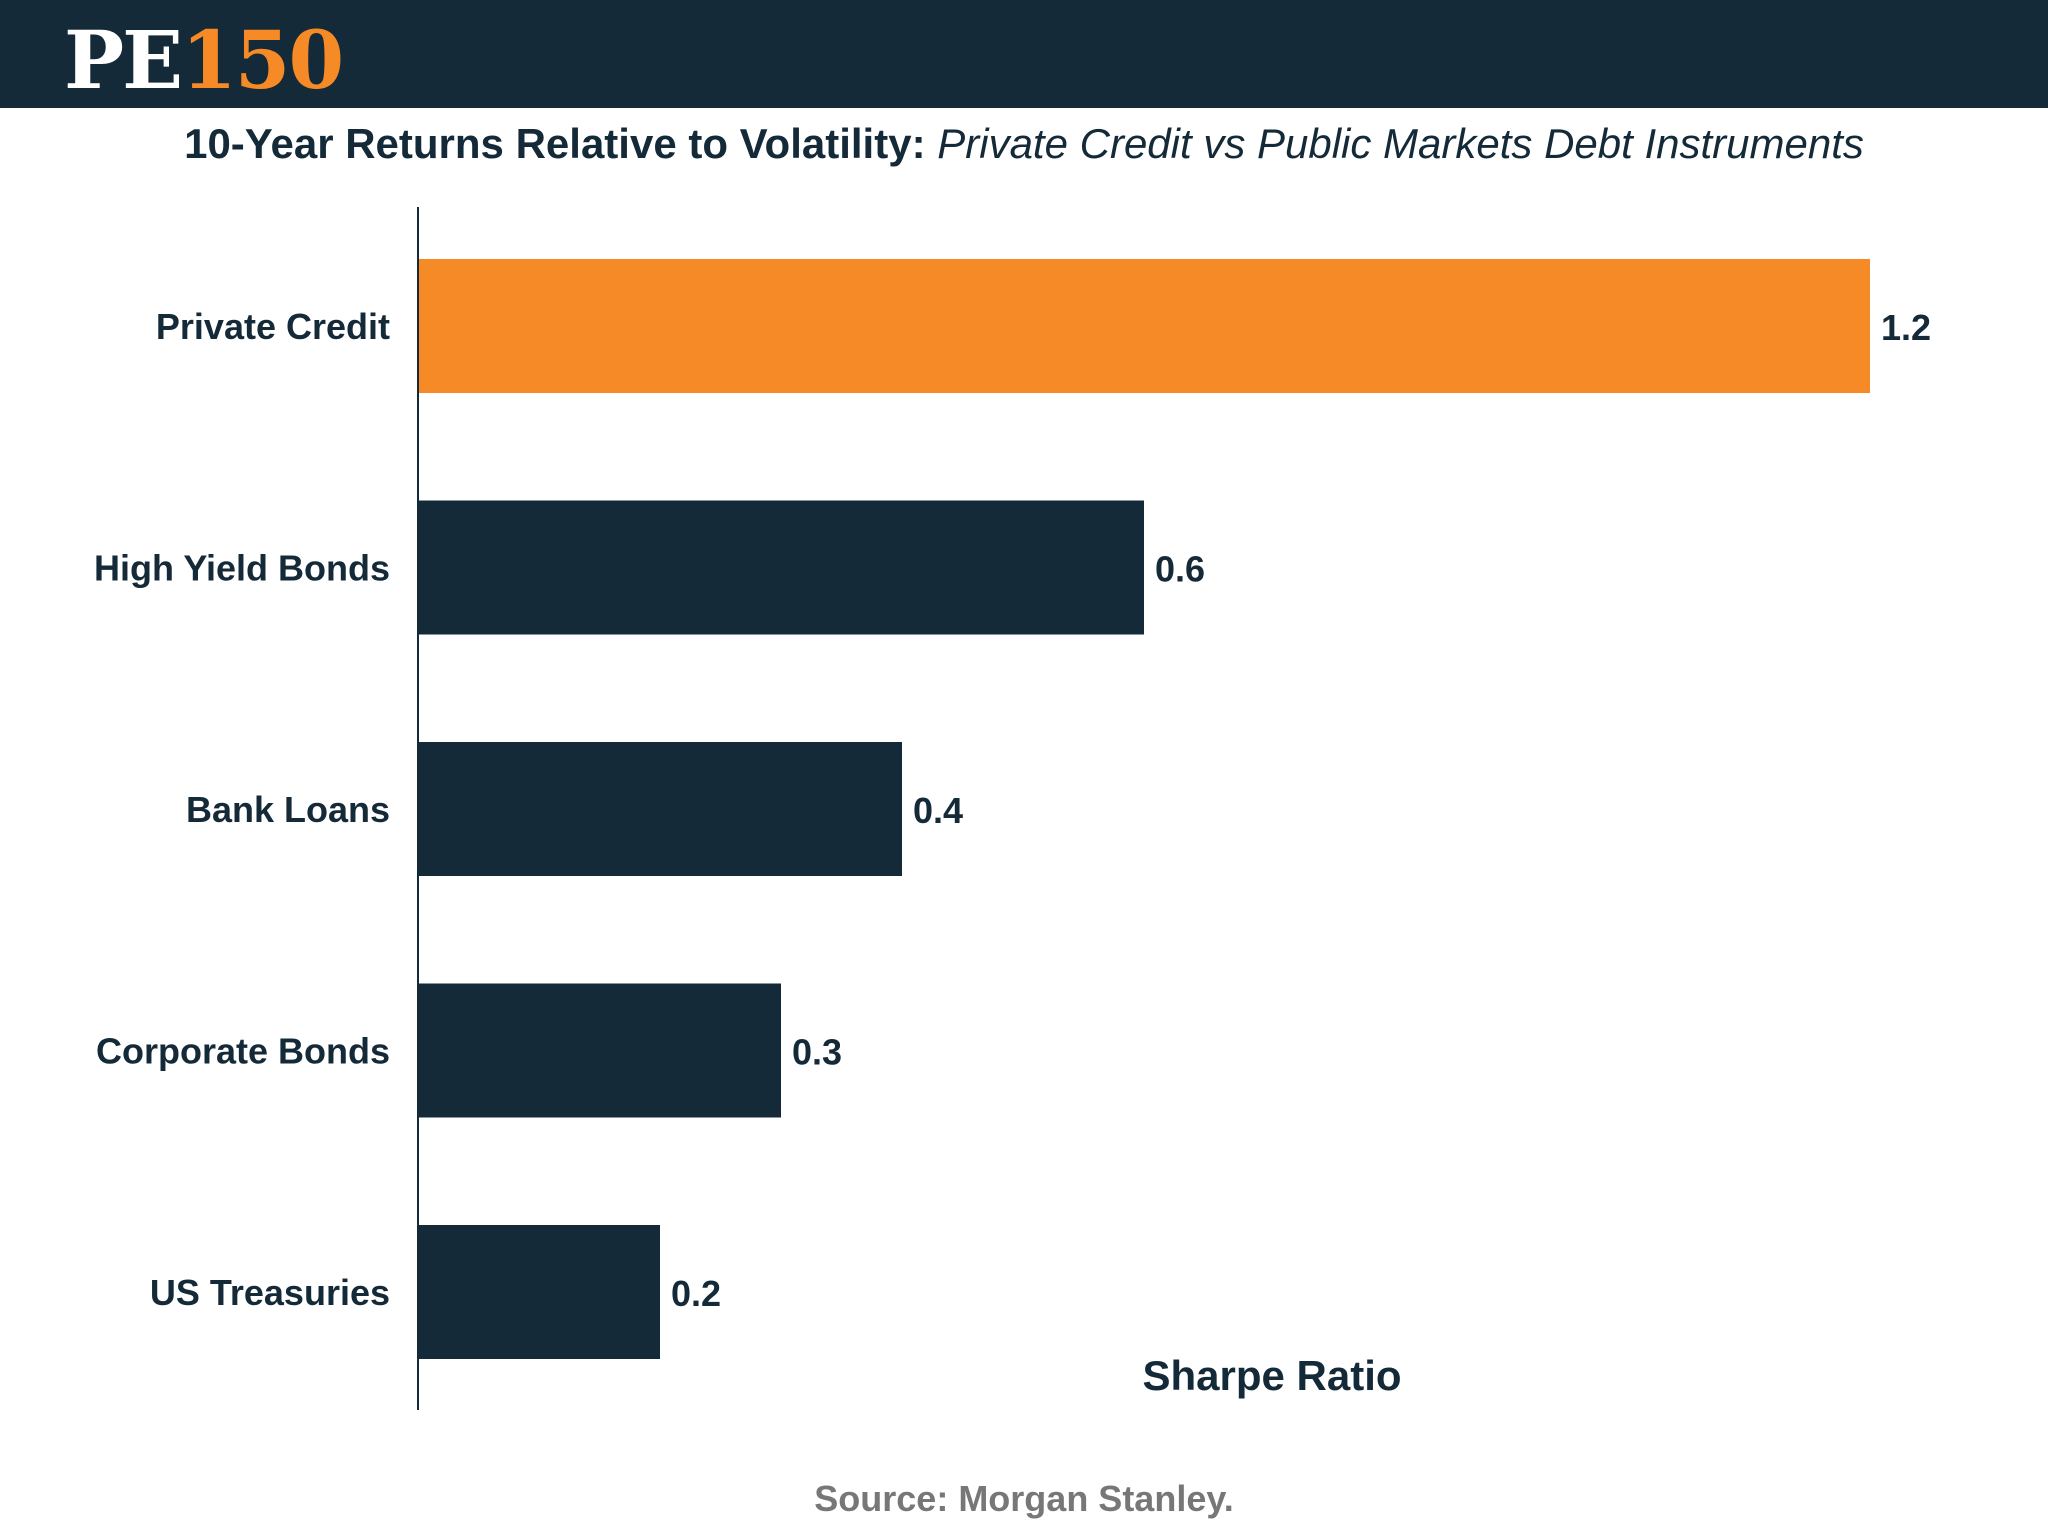 The height and width of the screenshot is (1536, 2048). I want to click on bar-bank-loans, so click(660, 809).